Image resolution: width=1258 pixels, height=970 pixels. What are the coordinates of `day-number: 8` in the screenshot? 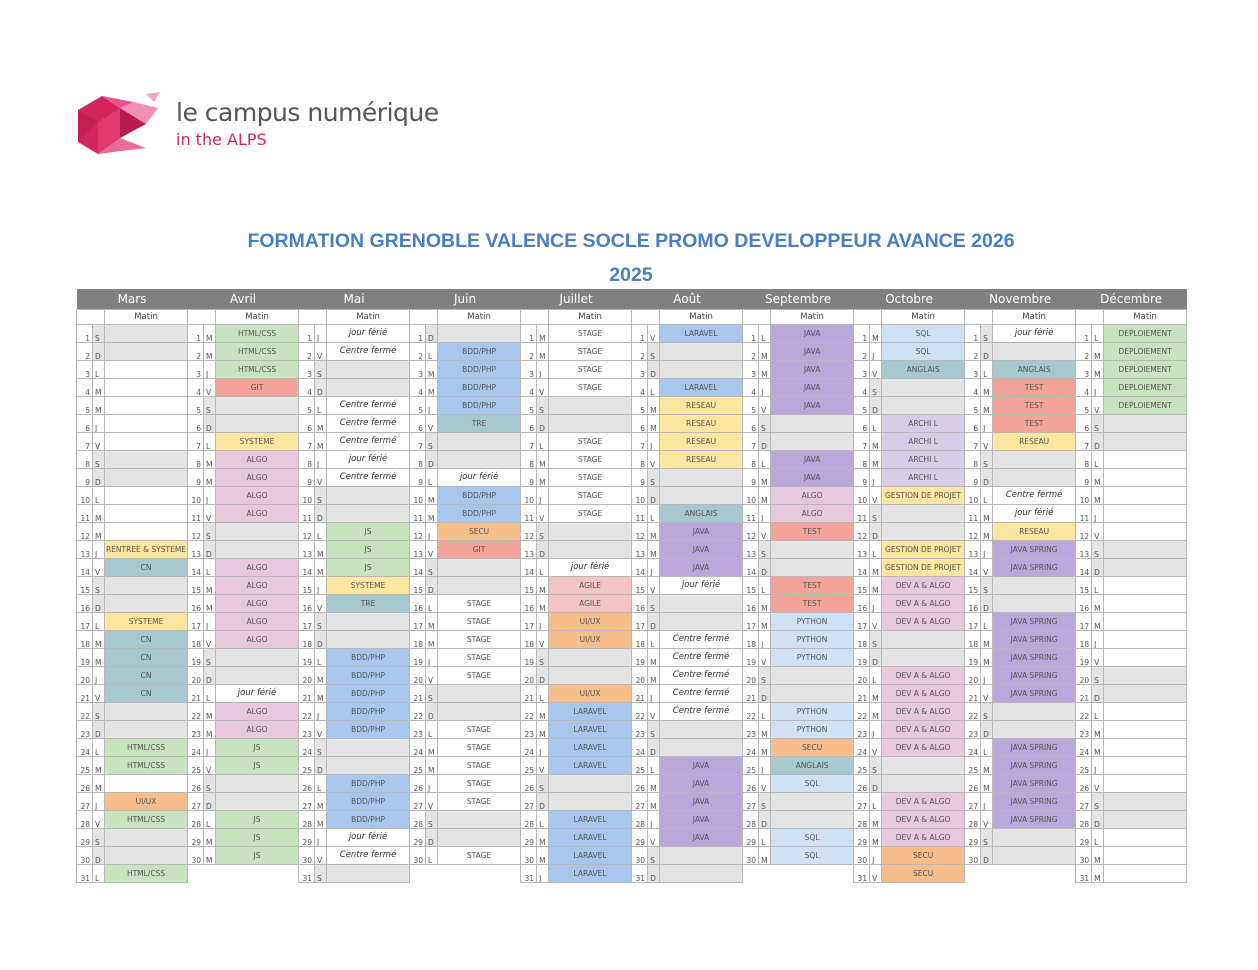 It's located at (196, 459).